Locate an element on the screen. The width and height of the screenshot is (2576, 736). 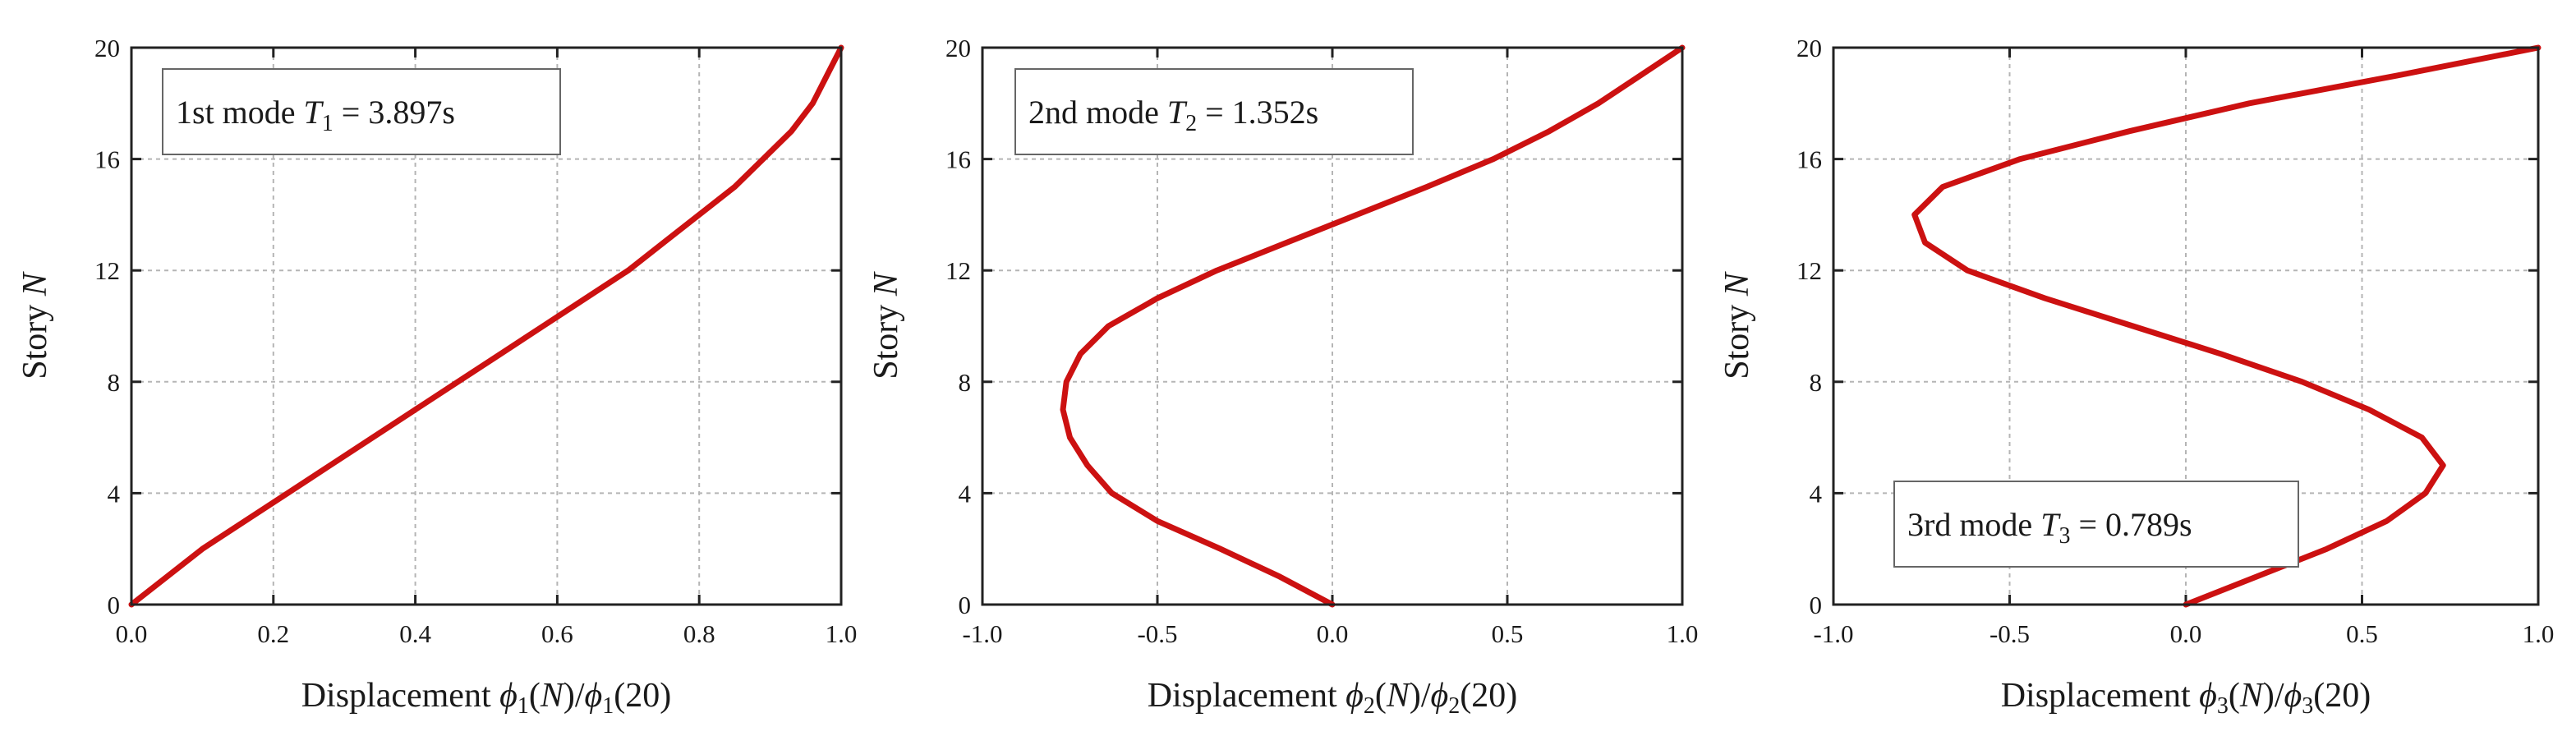
mode-annotation-text: 1st mode T1 = 3.897s is located at coordinates (316, 115).